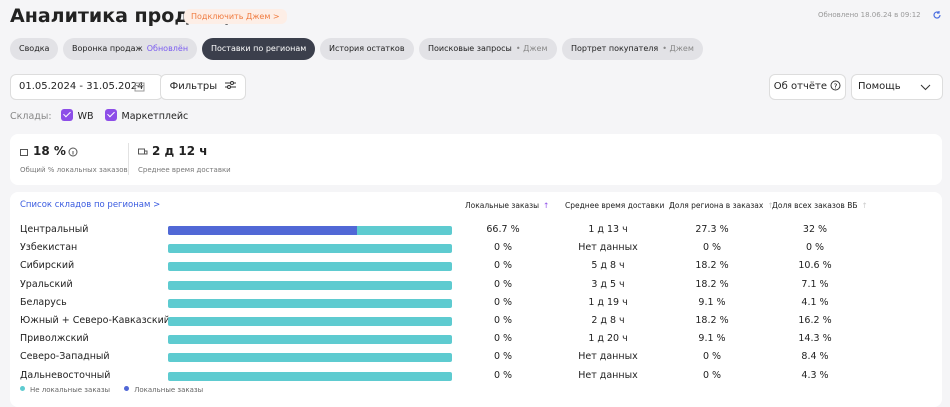  Describe the element at coordinates (231, 16) in the screenshot. I see `badge-text: Подключить Джем` at that location.